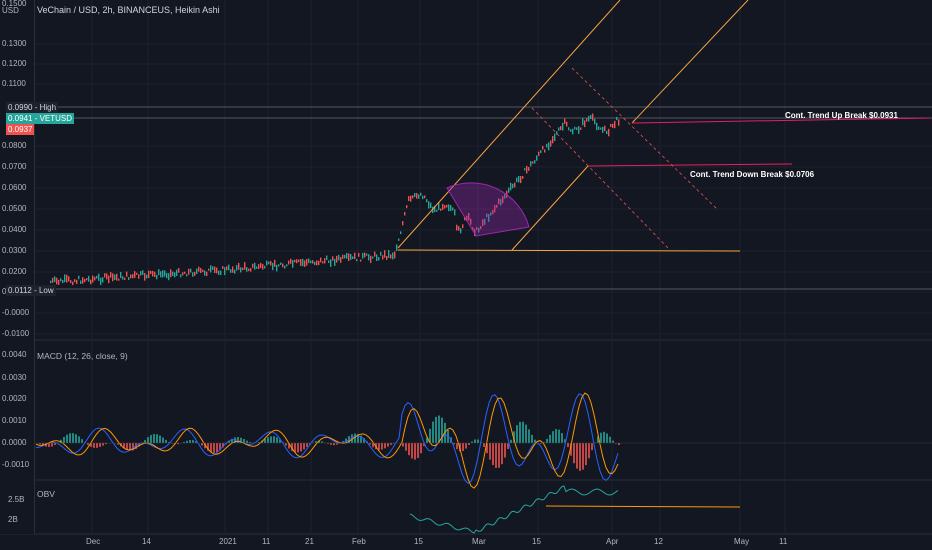 The image size is (932, 550). Describe the element at coordinates (14, 442) in the screenshot. I see `macd-tick: 0.0000` at that location.